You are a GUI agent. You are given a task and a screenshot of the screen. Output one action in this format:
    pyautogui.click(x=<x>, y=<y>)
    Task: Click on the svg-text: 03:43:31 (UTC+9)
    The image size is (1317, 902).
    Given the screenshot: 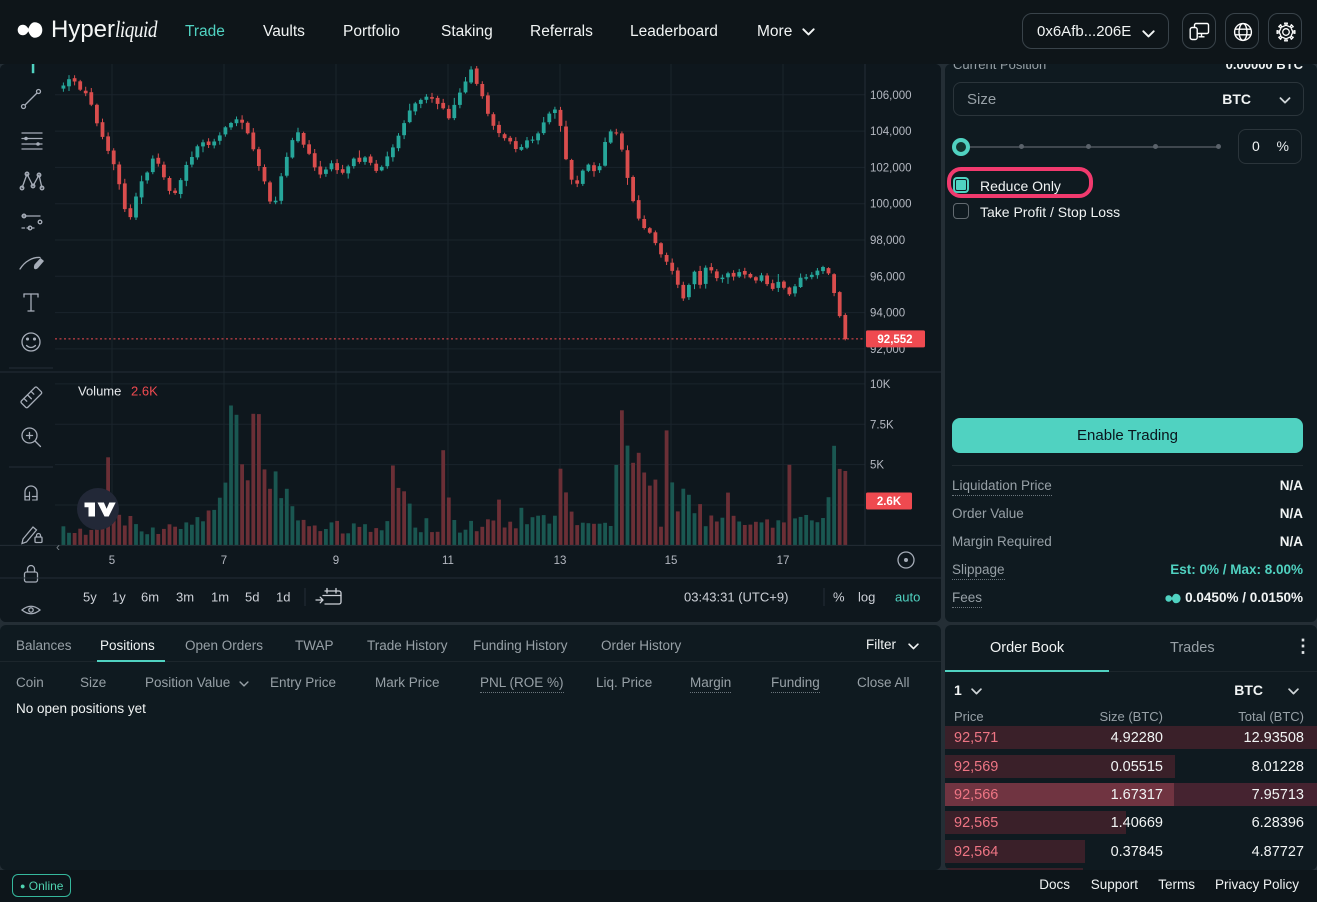 What is the action you would take?
    pyautogui.click(x=736, y=597)
    